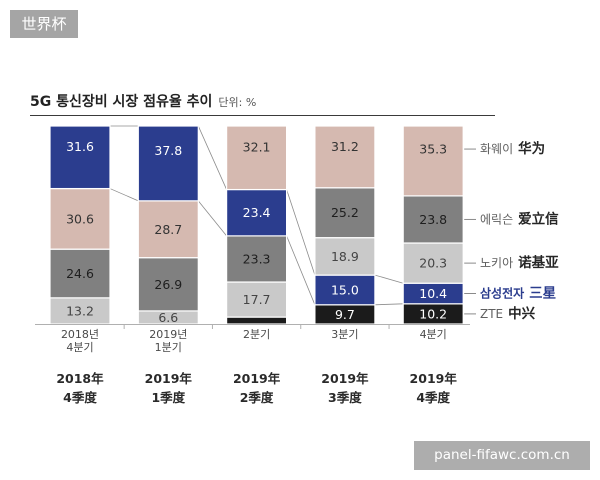 Image resolution: width=600 pixels, height=480 pixels. Describe the element at coordinates (237, 102) in the screenshot. I see `chart-unit: 단위: %` at that location.